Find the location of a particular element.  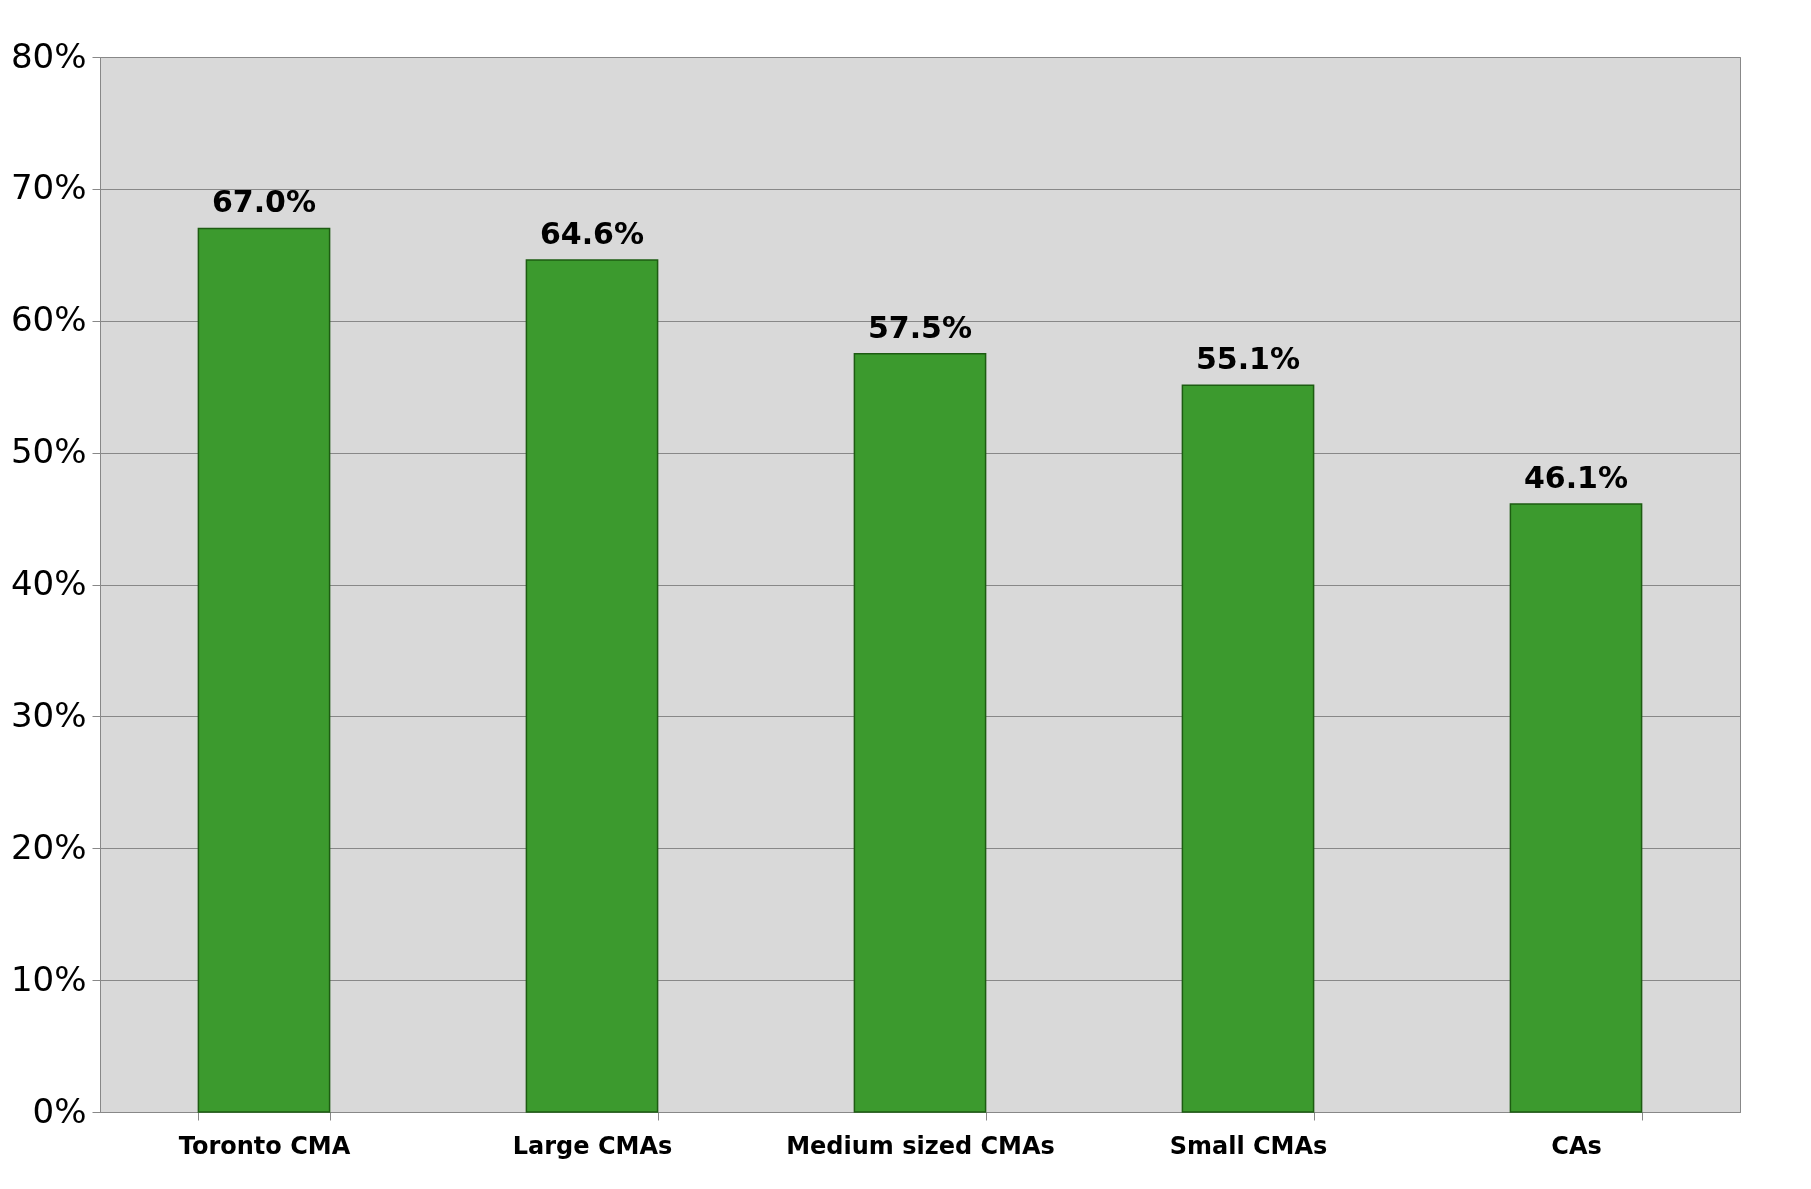

x-tick-label: Medium sized CMAs is located at coordinates (920, 1145).